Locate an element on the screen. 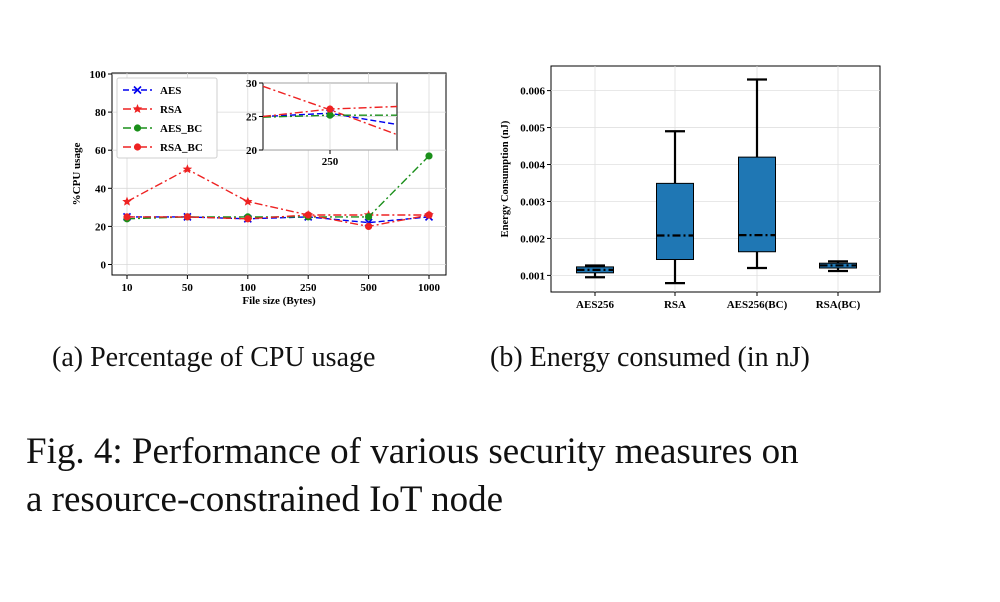 This screenshot has width=1000, height=602. subcaption-a: (a) Percentage of CPU usage is located at coordinates (214, 357).